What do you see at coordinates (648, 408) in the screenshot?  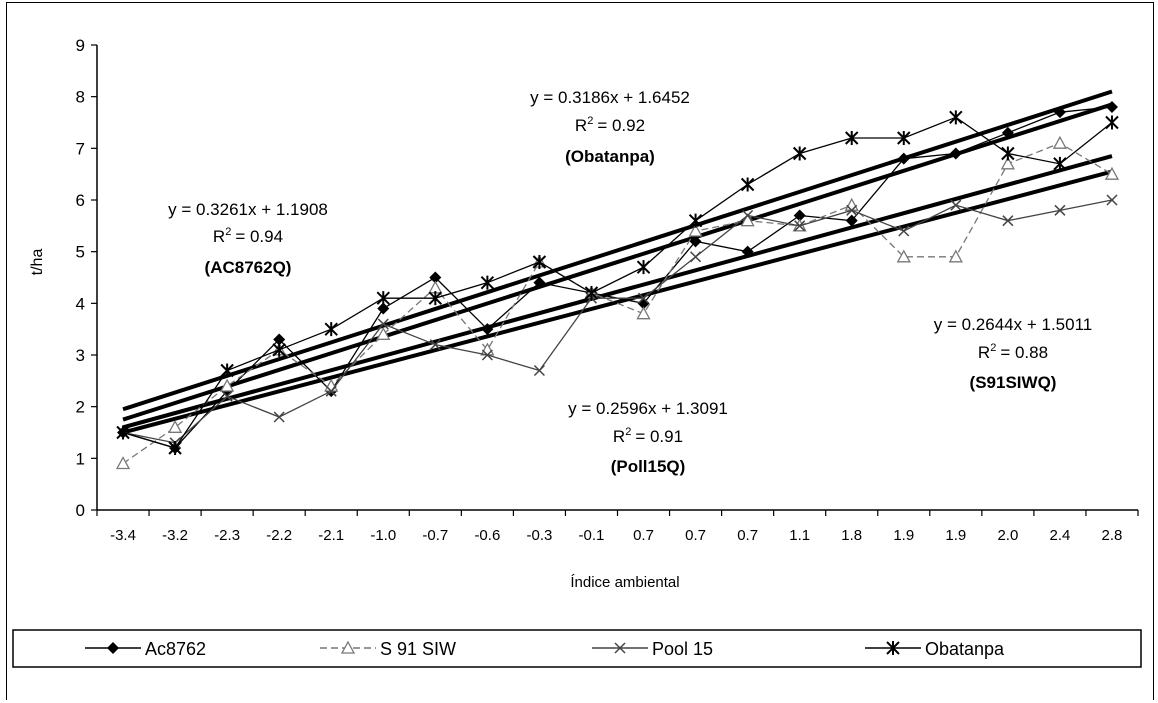 I see `annotation-equation-poll15q: y = 0.2596x + 1.3091` at bounding box center [648, 408].